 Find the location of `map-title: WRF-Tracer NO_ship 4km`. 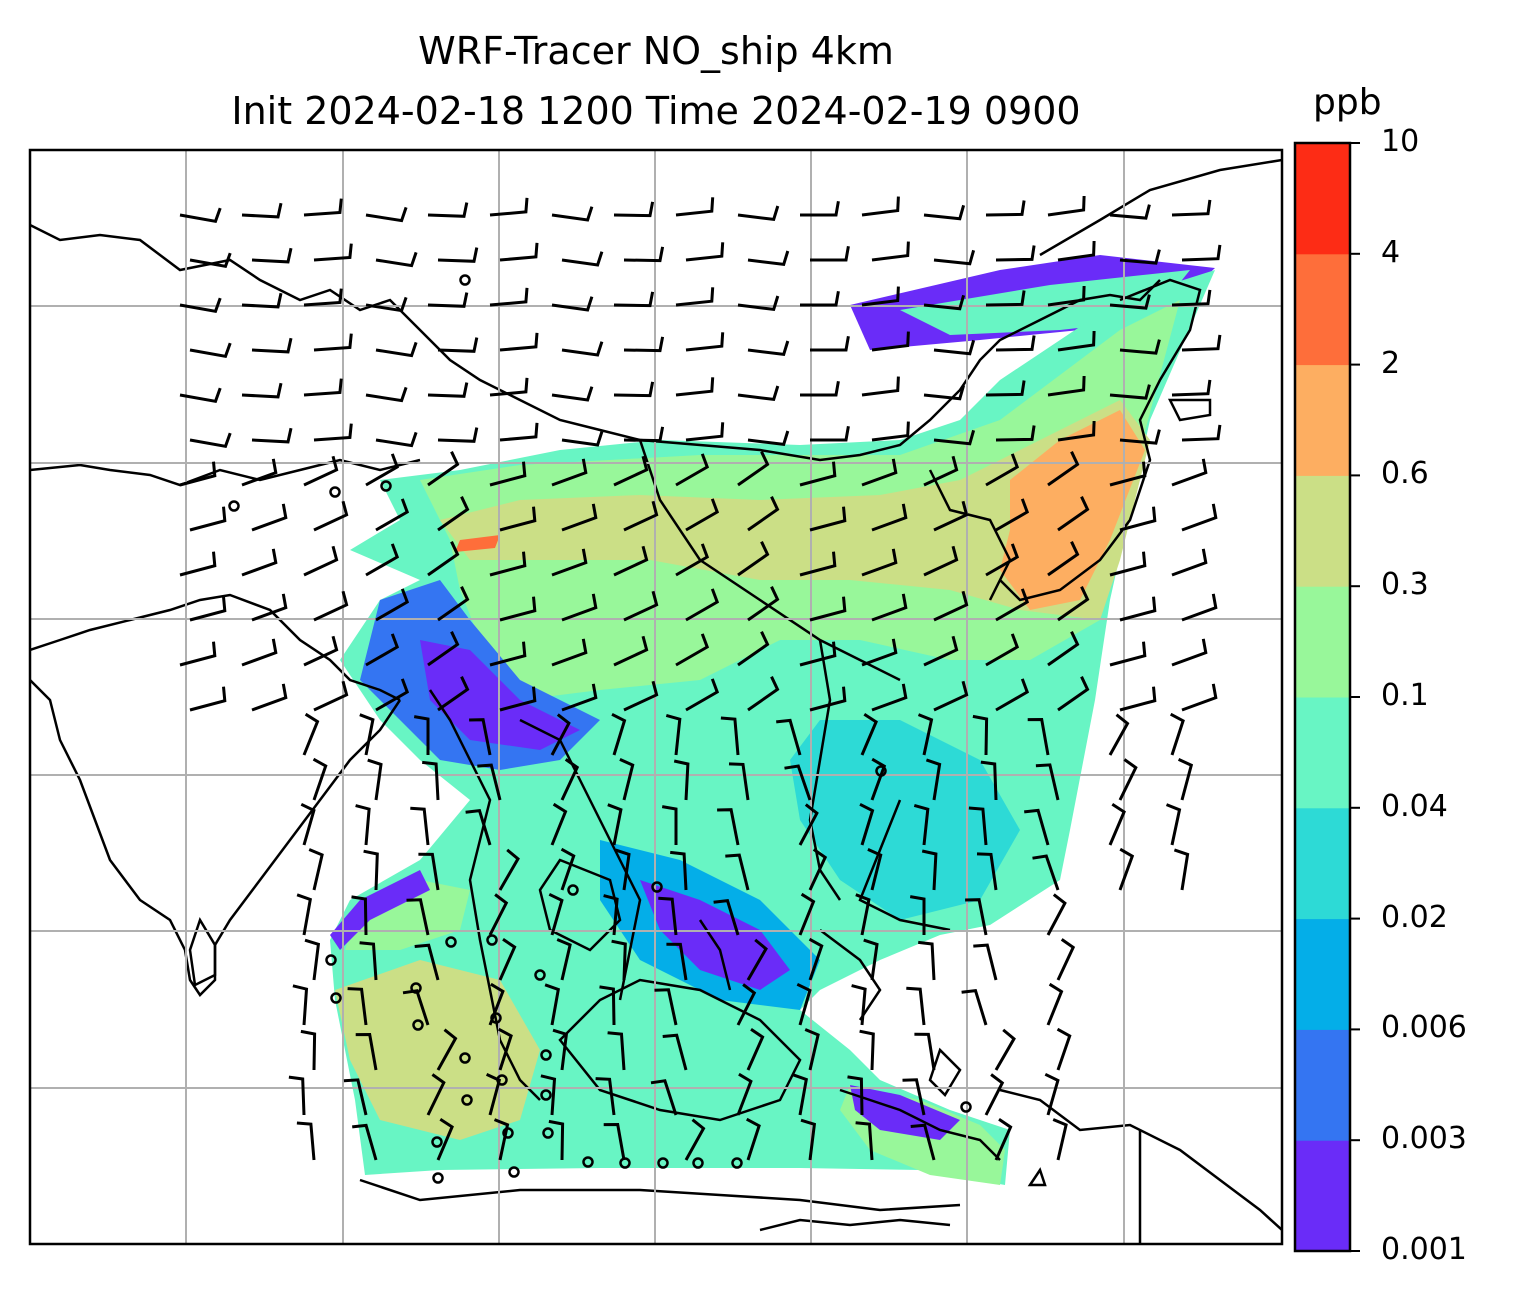

map-title: WRF-Tracer NO_ship 4km is located at coordinates (656, 51).